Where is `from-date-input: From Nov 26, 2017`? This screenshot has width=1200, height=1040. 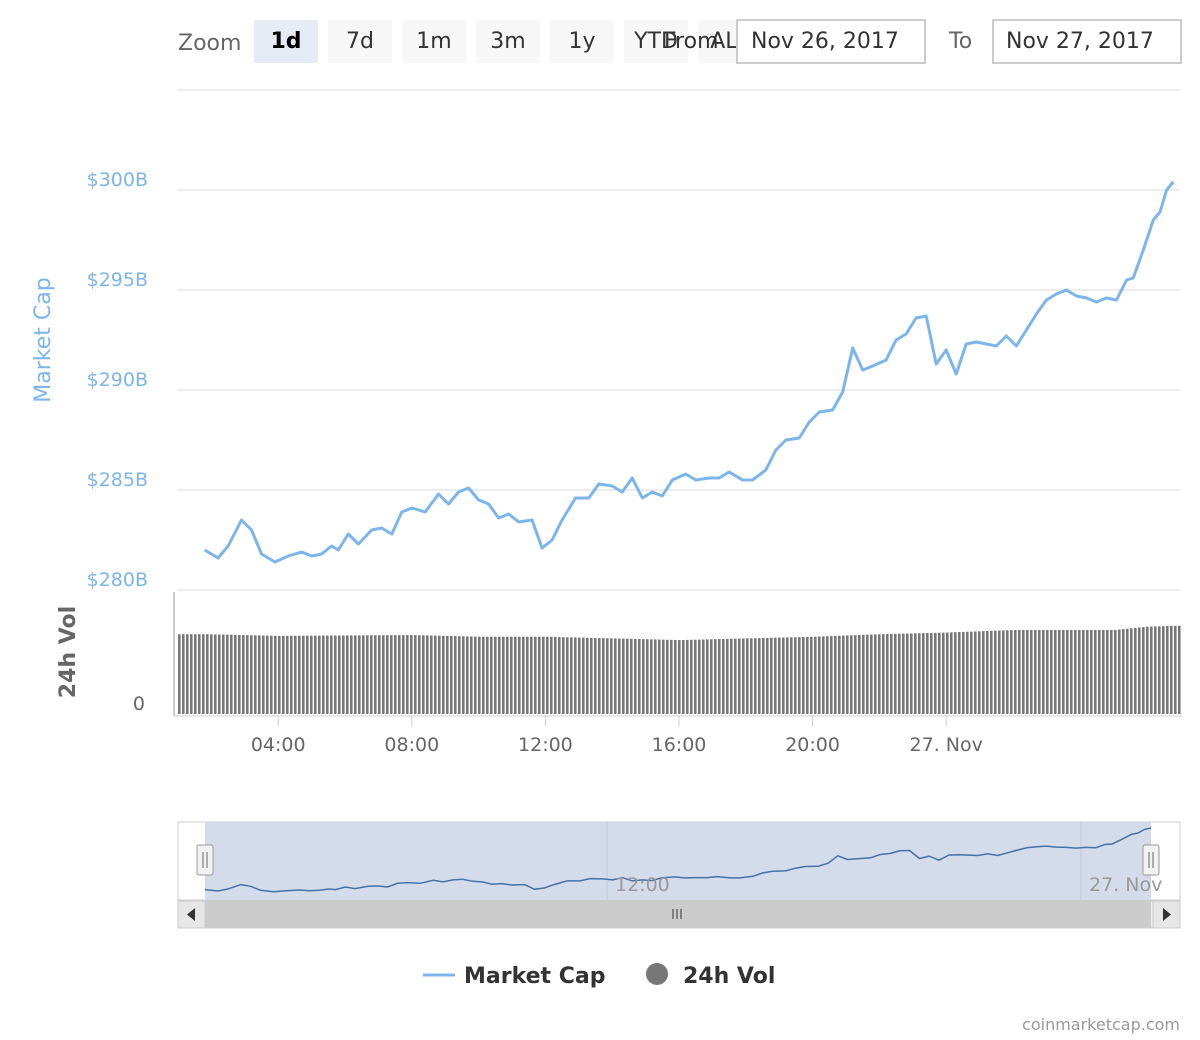
from-date-input: From Nov 26, 2017 is located at coordinates (795, 41).